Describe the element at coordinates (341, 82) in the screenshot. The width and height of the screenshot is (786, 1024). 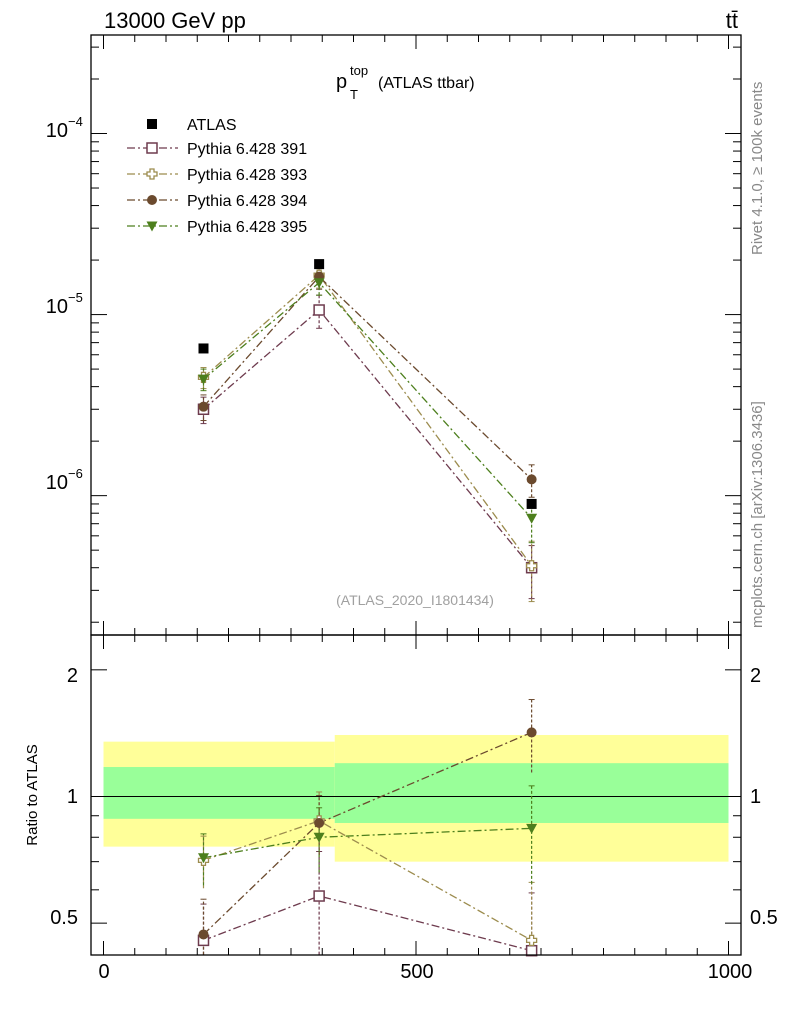
I see `title-base: p` at that location.